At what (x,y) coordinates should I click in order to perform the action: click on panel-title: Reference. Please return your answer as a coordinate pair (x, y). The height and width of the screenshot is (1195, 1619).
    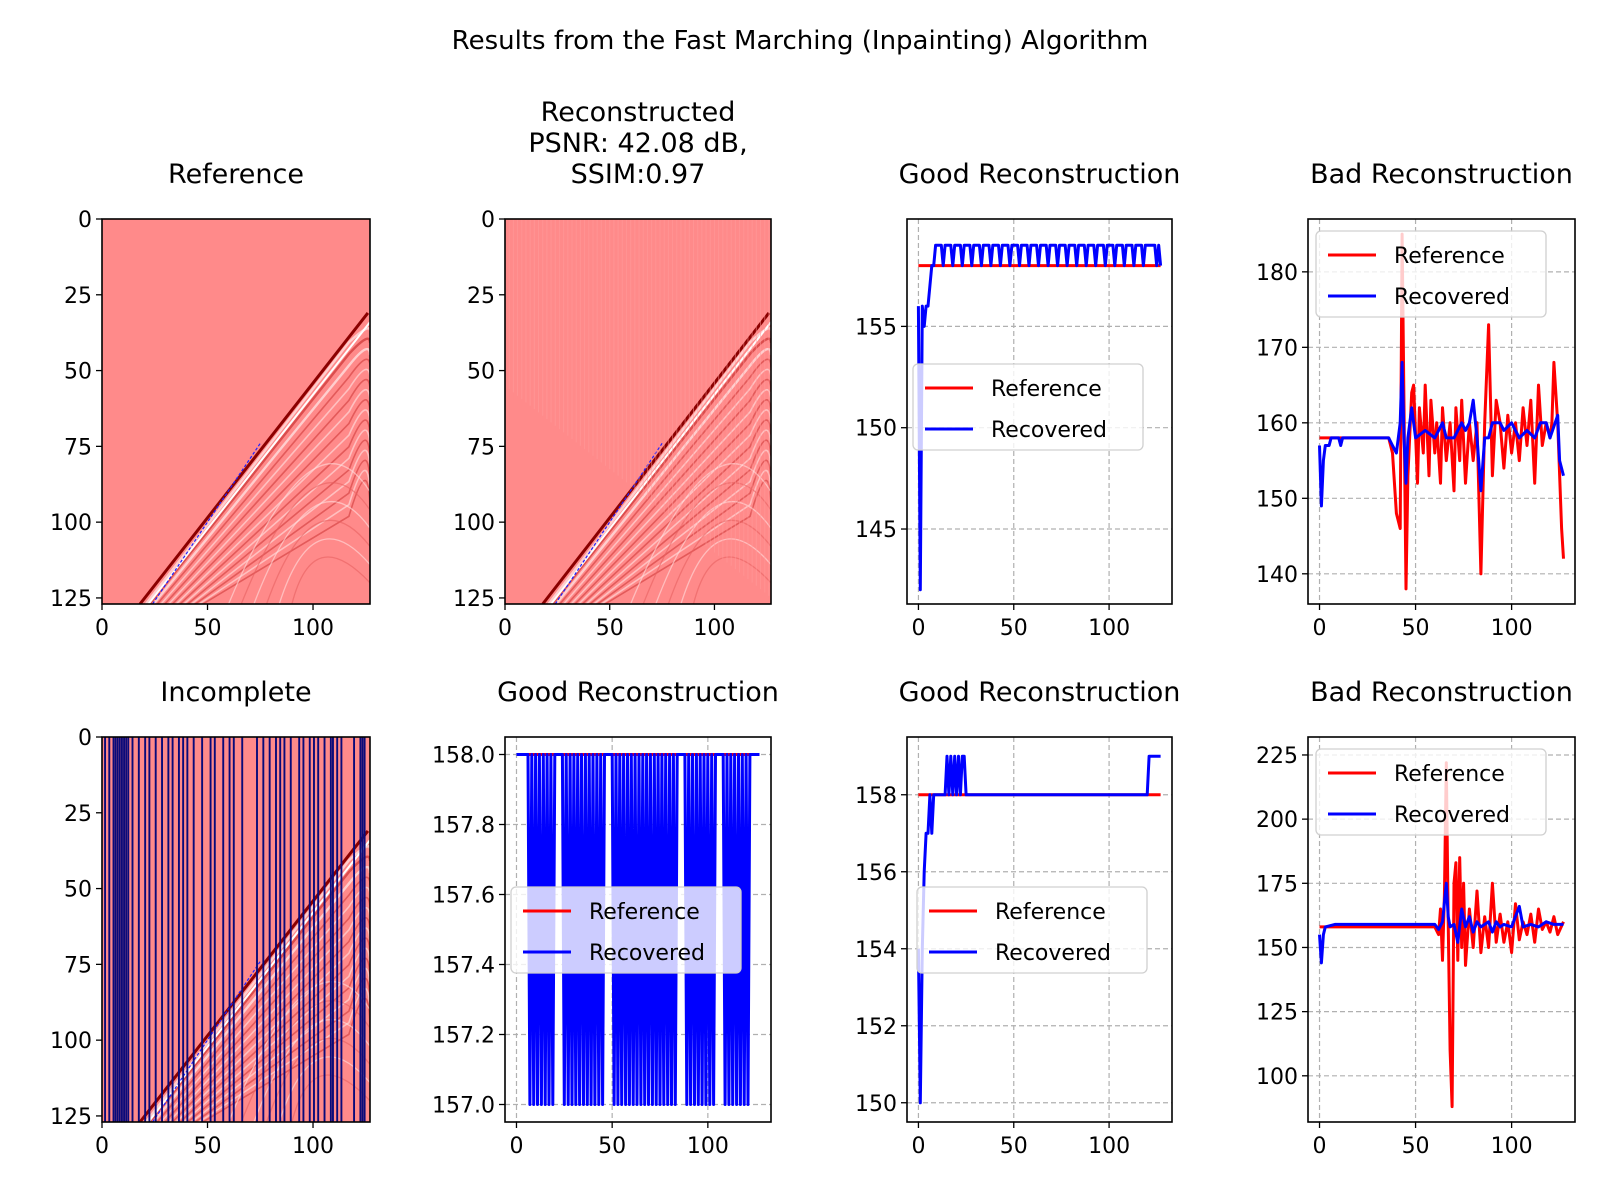
    Looking at the image, I should click on (236, 174).